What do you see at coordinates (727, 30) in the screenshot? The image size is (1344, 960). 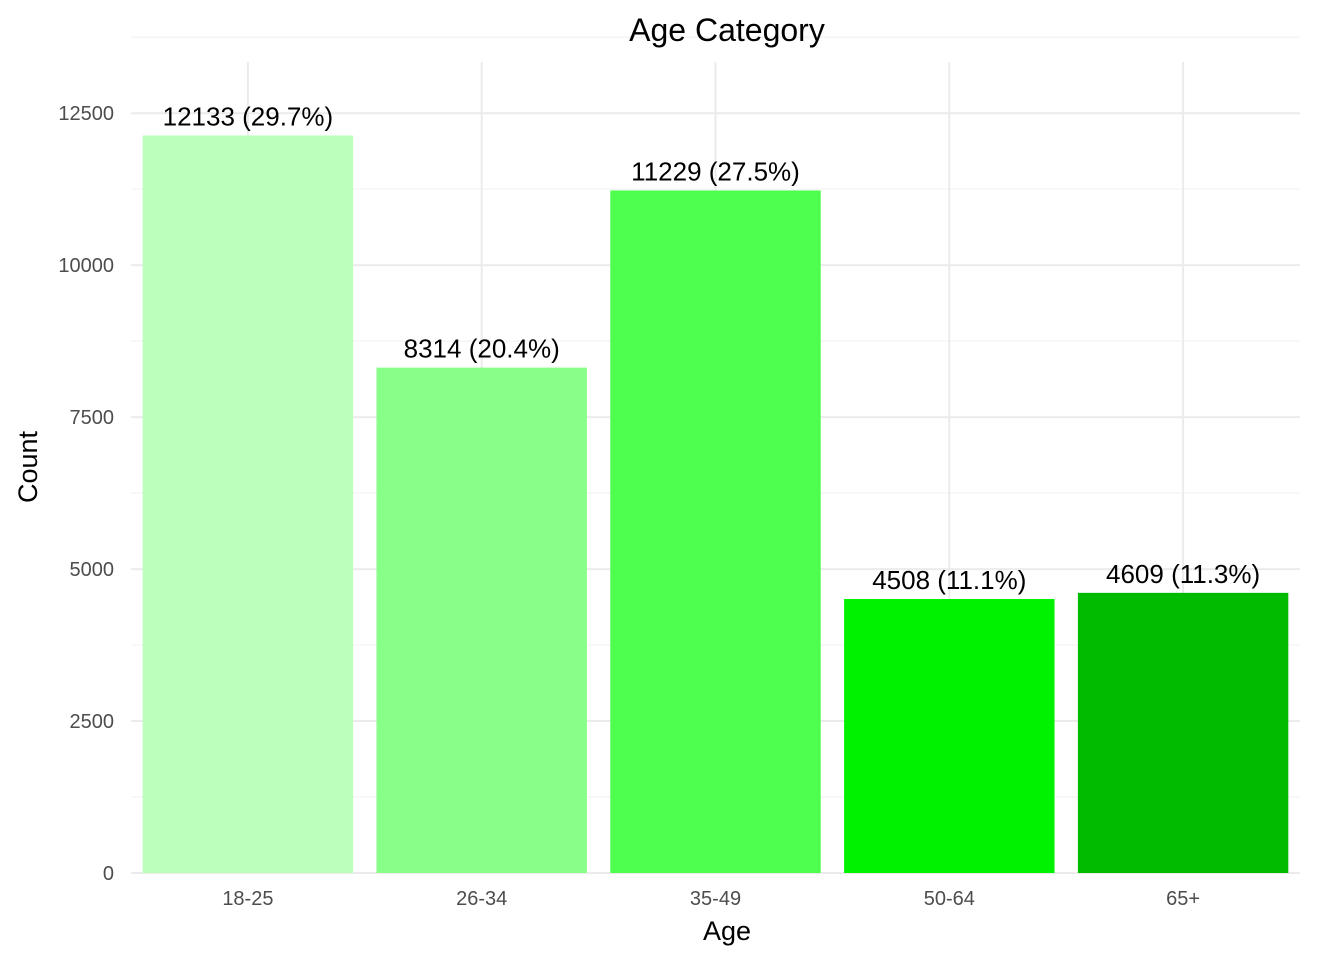 I see `chart-title: Age Category` at bounding box center [727, 30].